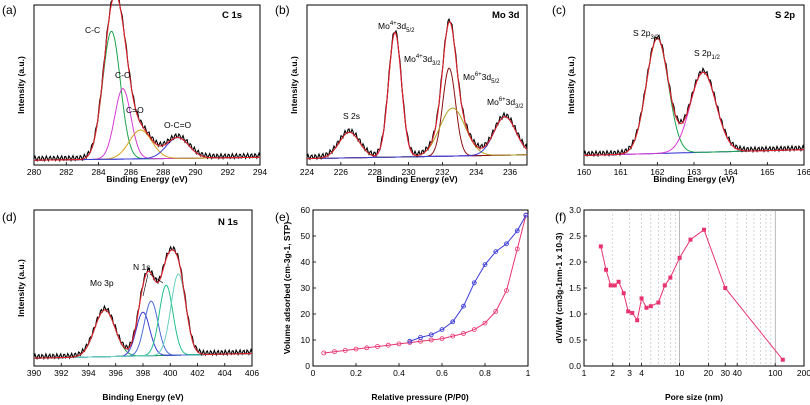 This screenshot has height=405, width=810. What do you see at coordinates (195, 172) in the screenshot?
I see `xtick-label: 290` at bounding box center [195, 172].